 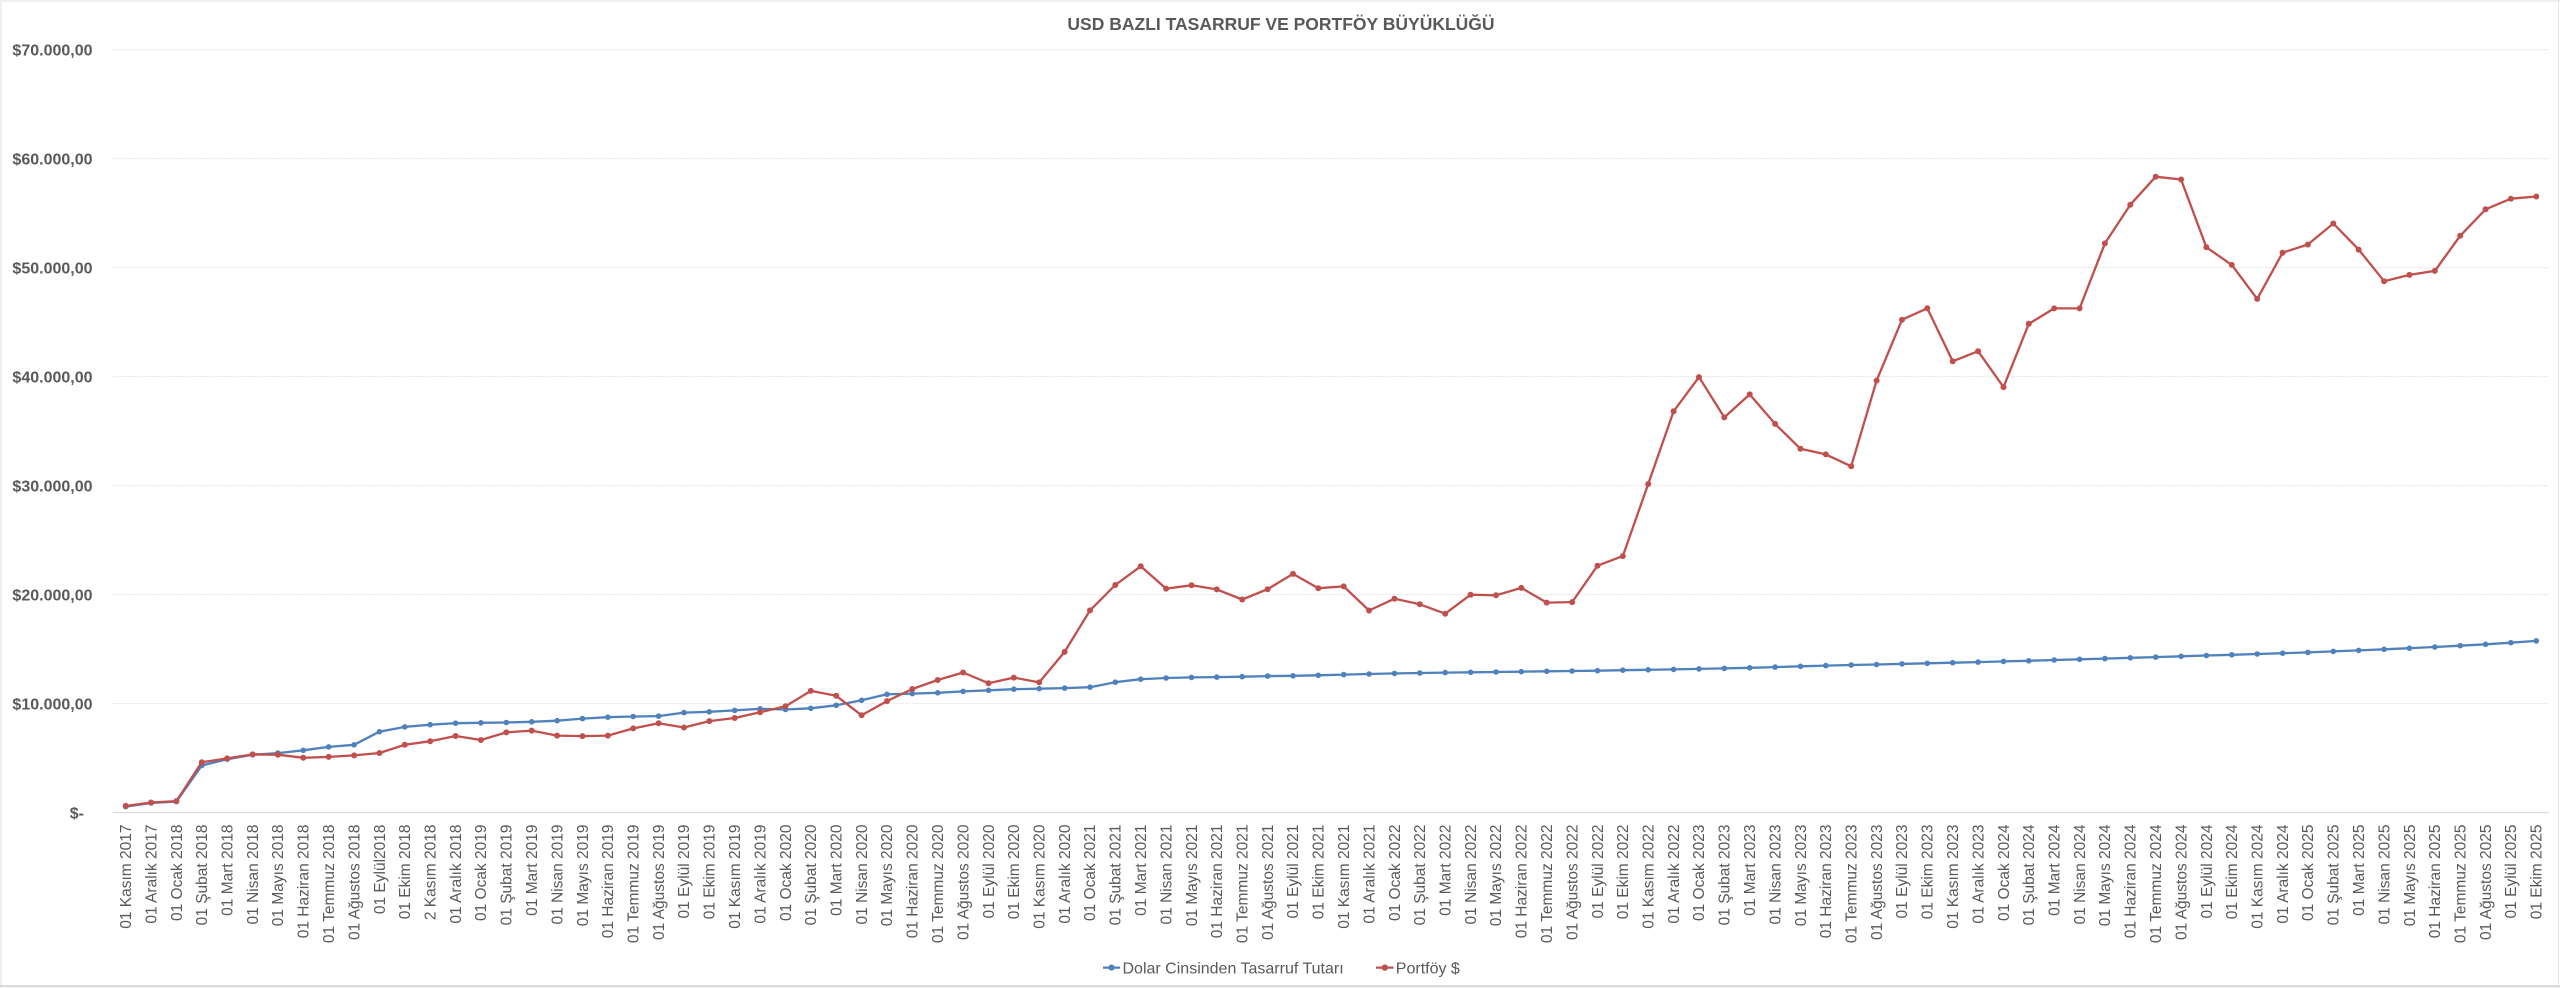 What do you see at coordinates (1268, 883) in the screenshot?
I see `svg-text: 01 Ağustos 2021` at bounding box center [1268, 883].